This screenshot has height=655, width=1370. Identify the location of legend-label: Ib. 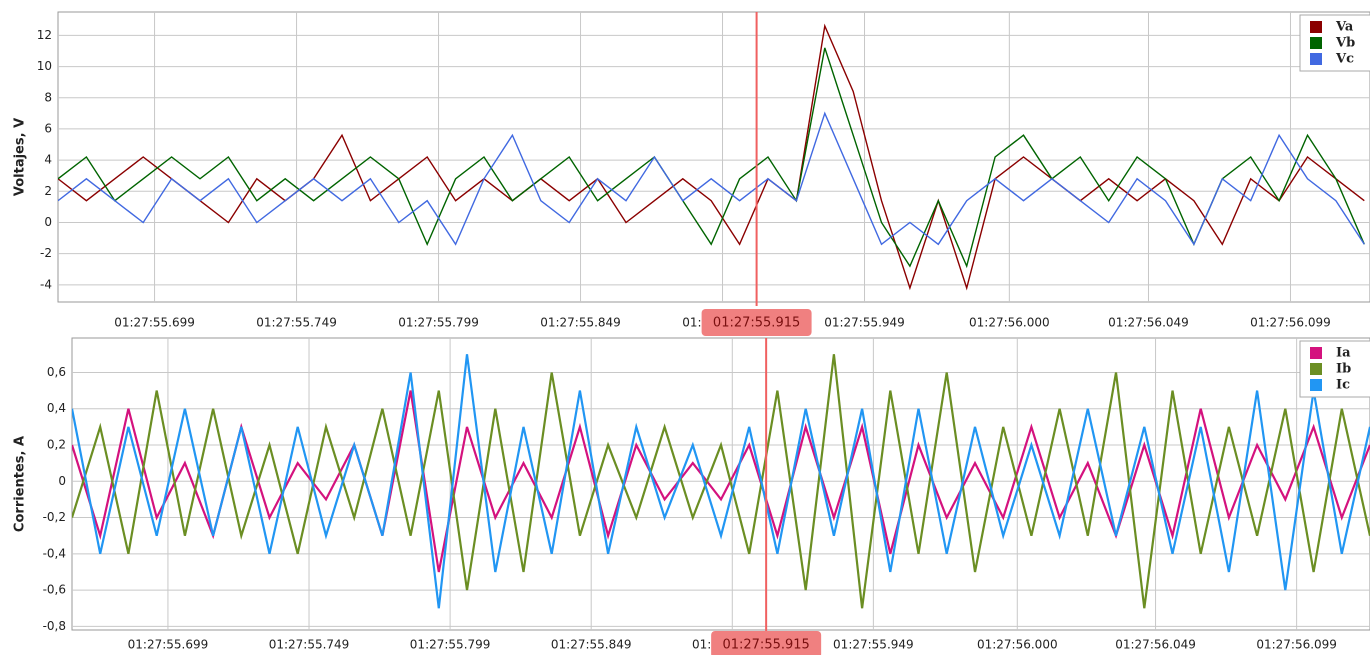
(1343, 369).